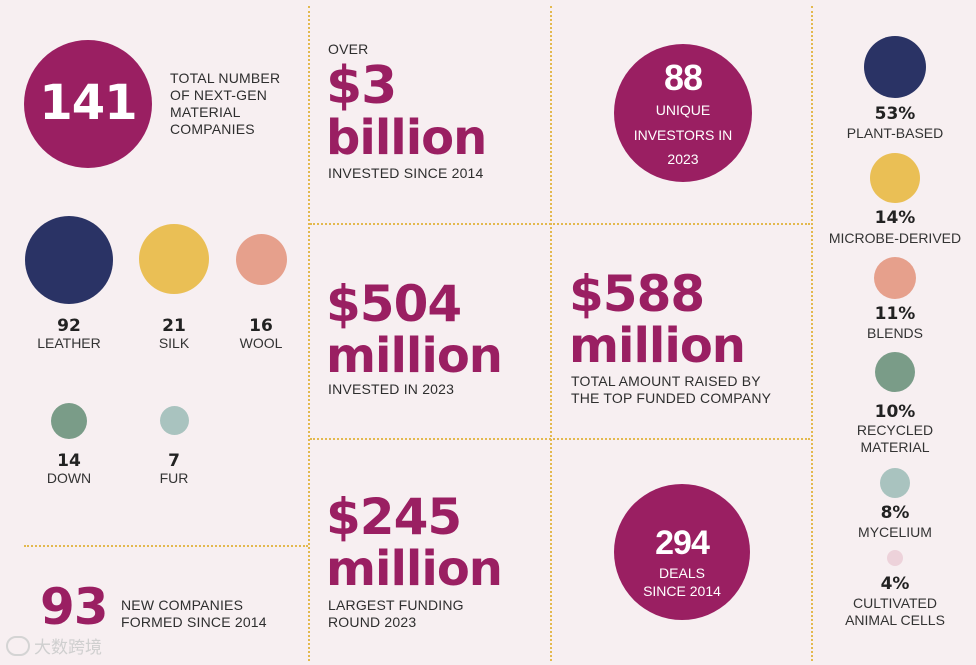  I want to click on blends-percent: 11%, so click(895, 314).